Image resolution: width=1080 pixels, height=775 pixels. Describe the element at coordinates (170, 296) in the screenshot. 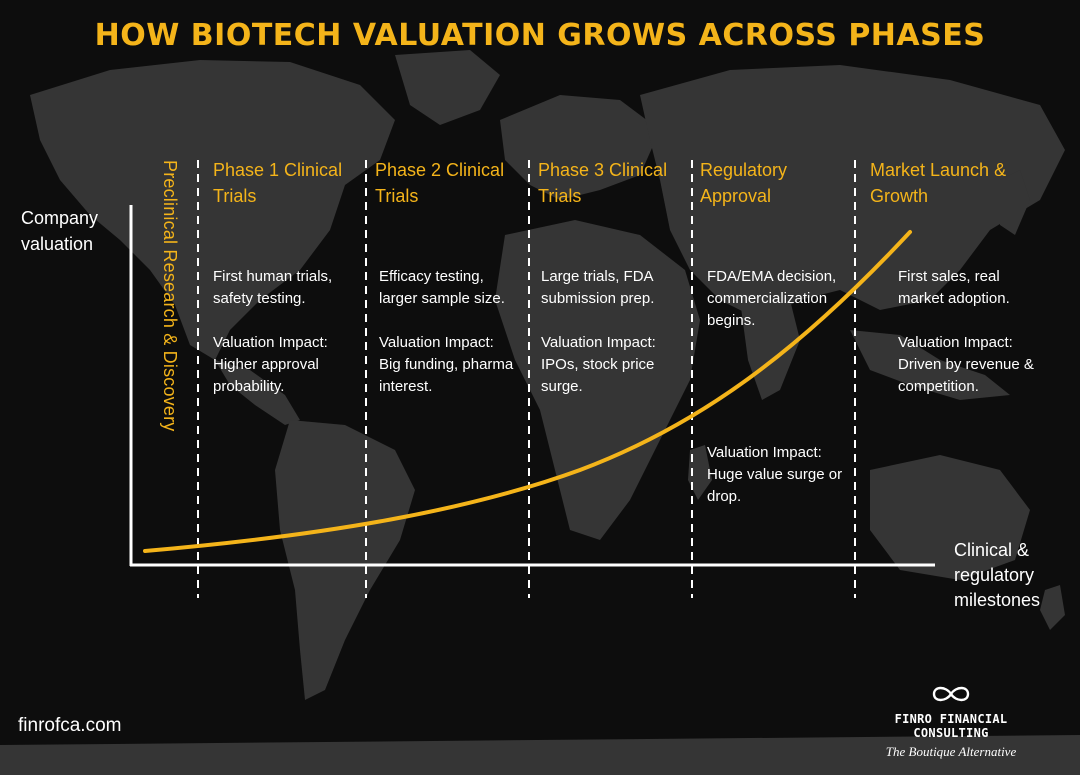

I see `preclinical-label: Preclinical Research & Discovery` at that location.